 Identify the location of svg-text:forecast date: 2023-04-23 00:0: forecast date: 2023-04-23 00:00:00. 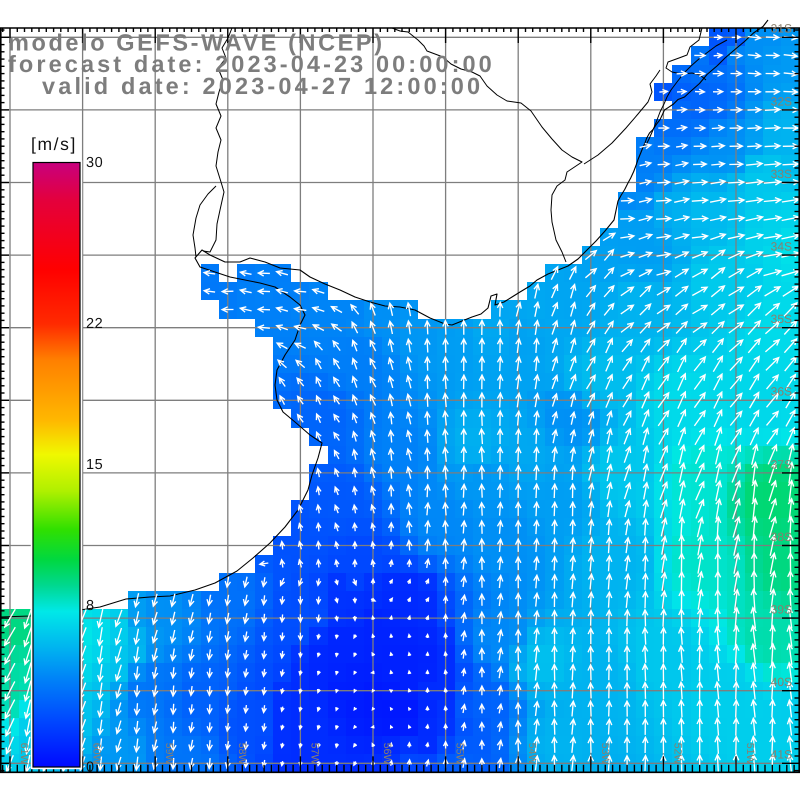
(251, 64).